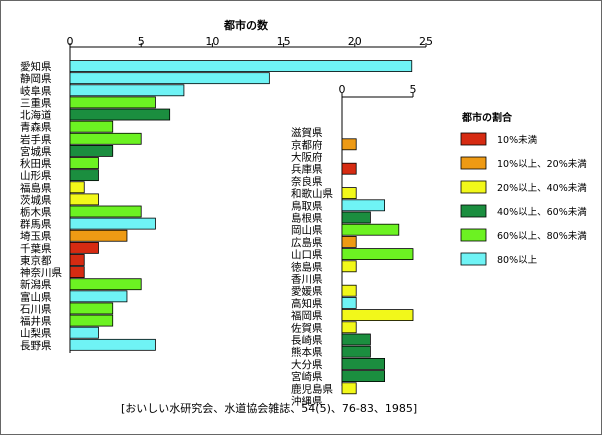  What do you see at coordinates (312, 388) in the screenshot?
I see `category-label: 鹿児島県` at bounding box center [312, 388].